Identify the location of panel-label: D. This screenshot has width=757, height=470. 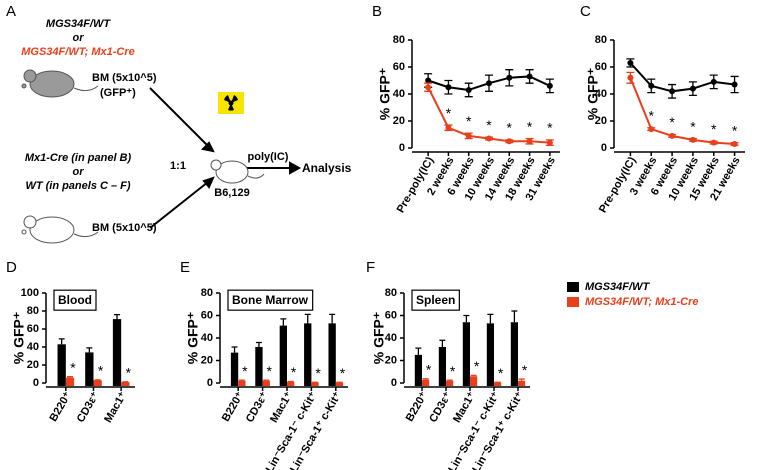
(11, 267).